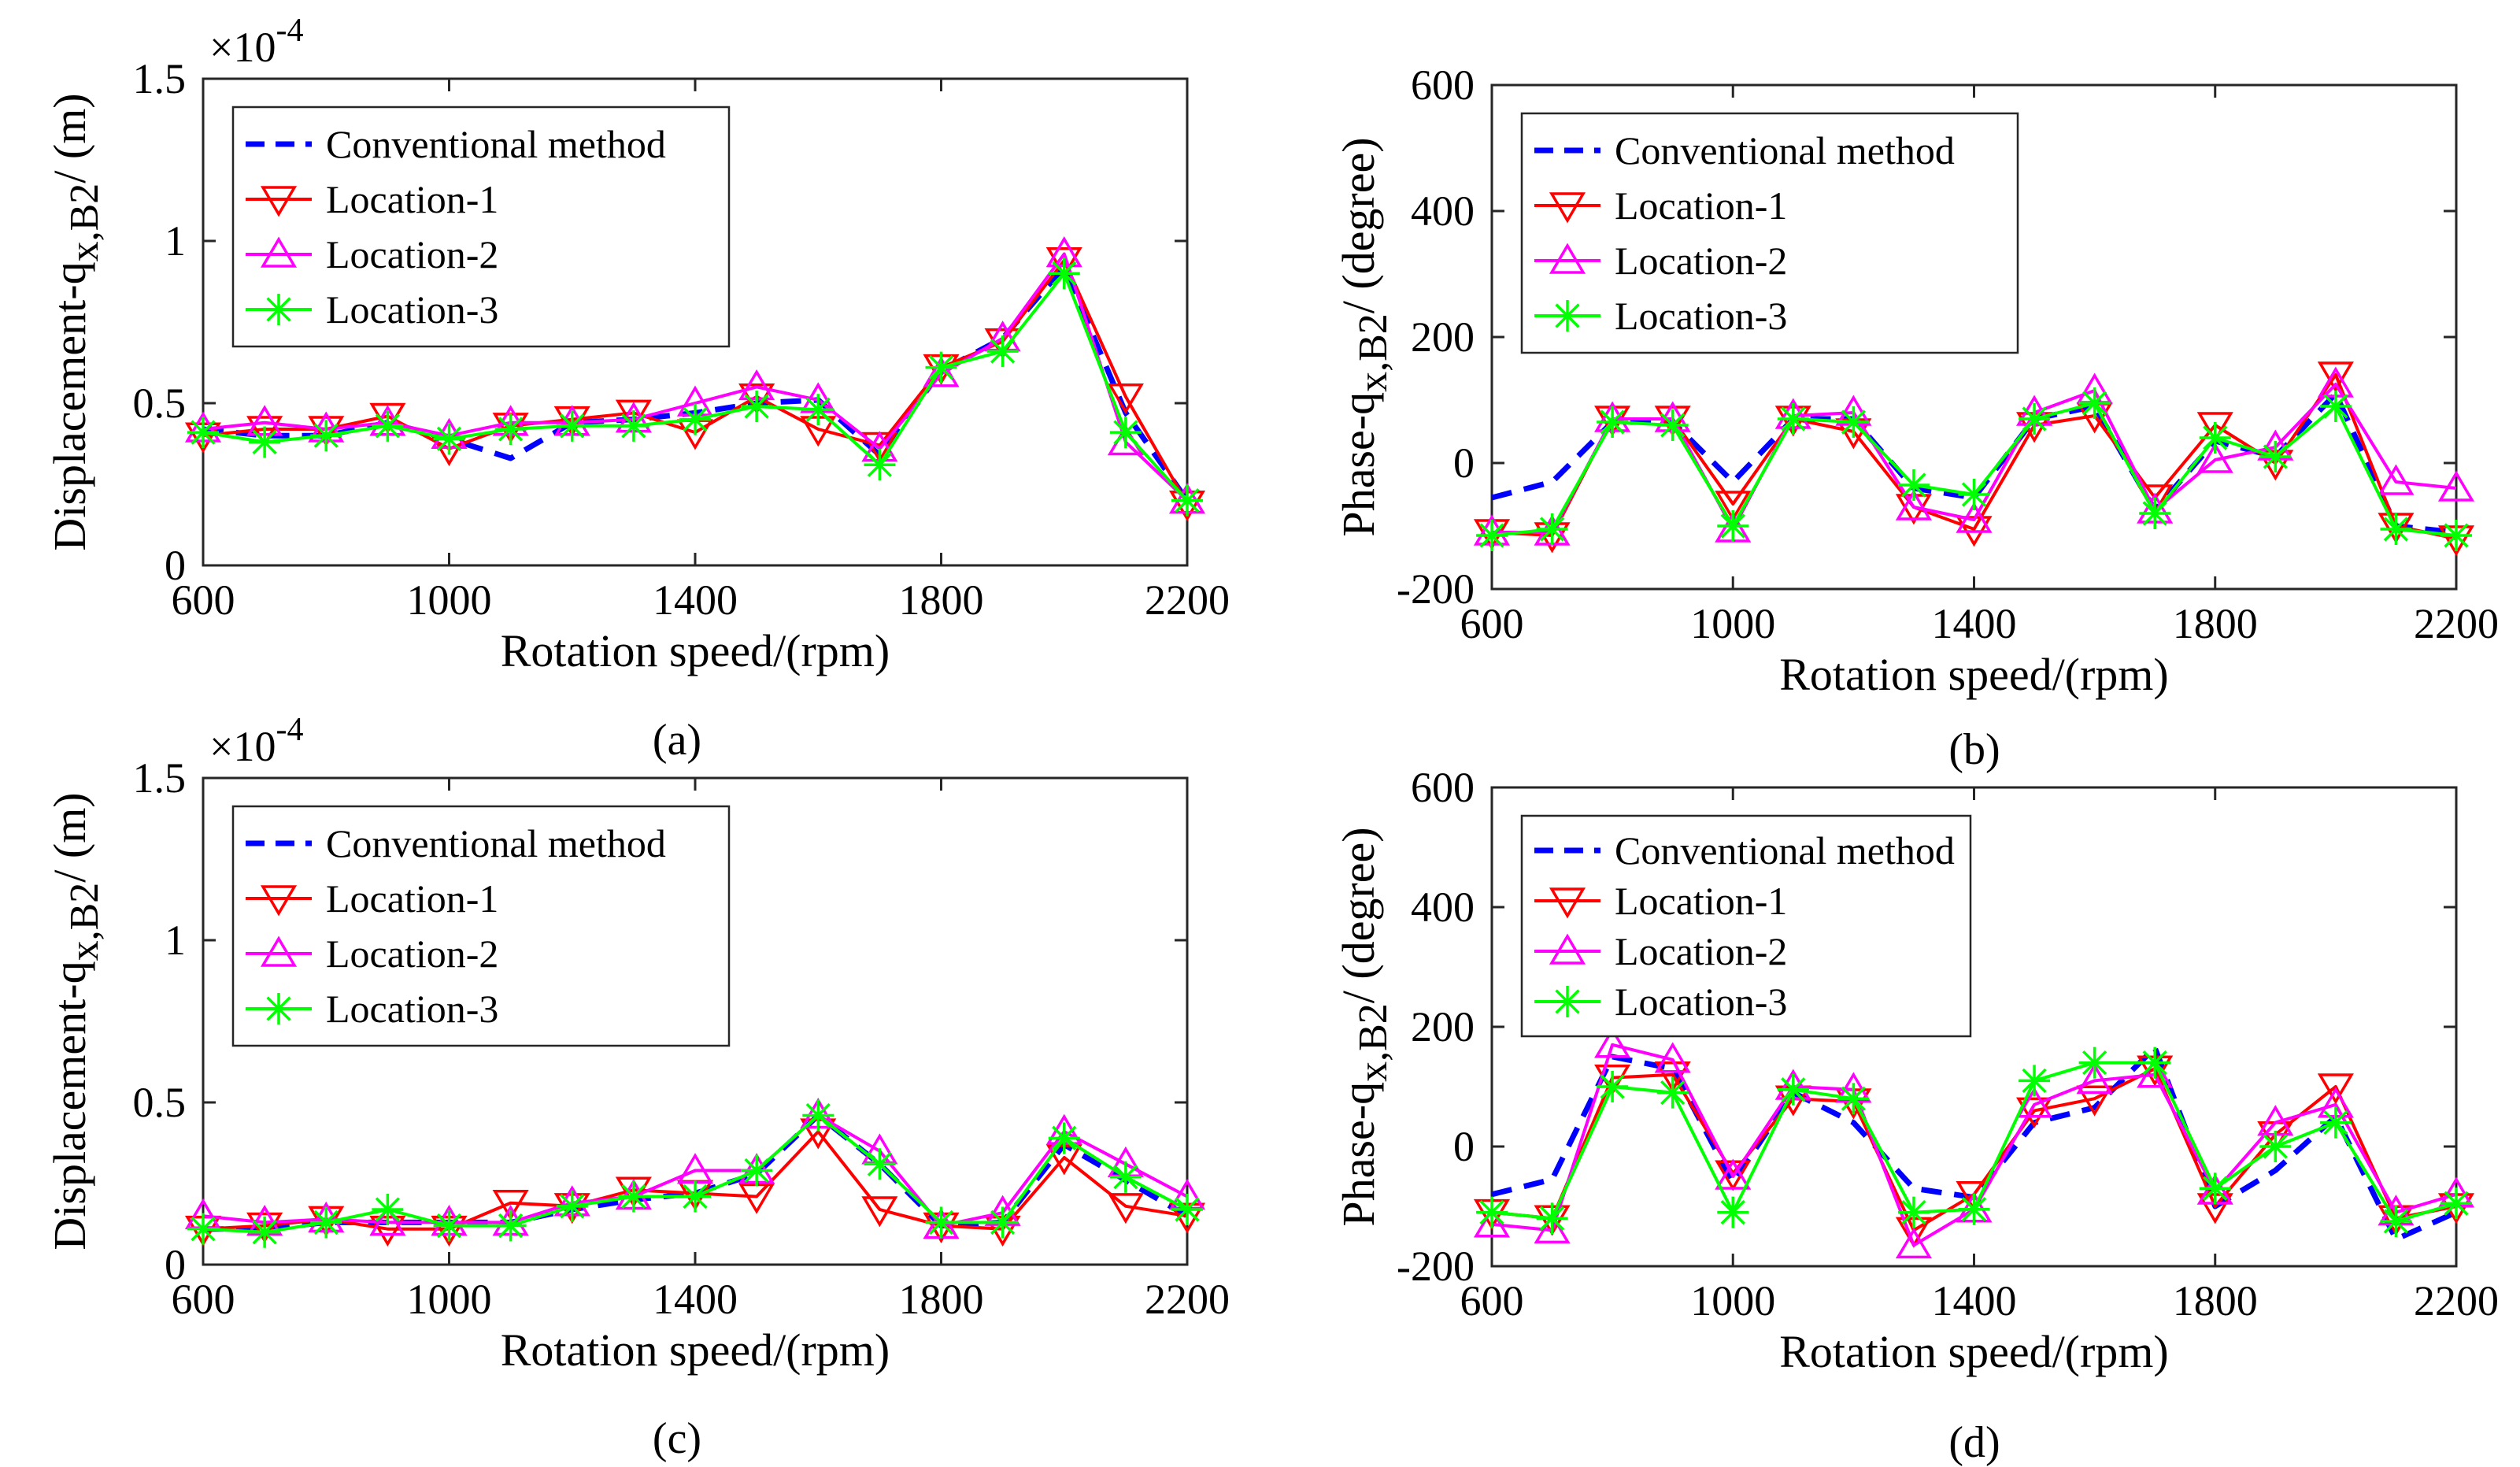 The width and height of the screenshot is (2520, 1467). Describe the element at coordinates (175, 241) in the screenshot. I see `y-tick-label: 1` at that location.